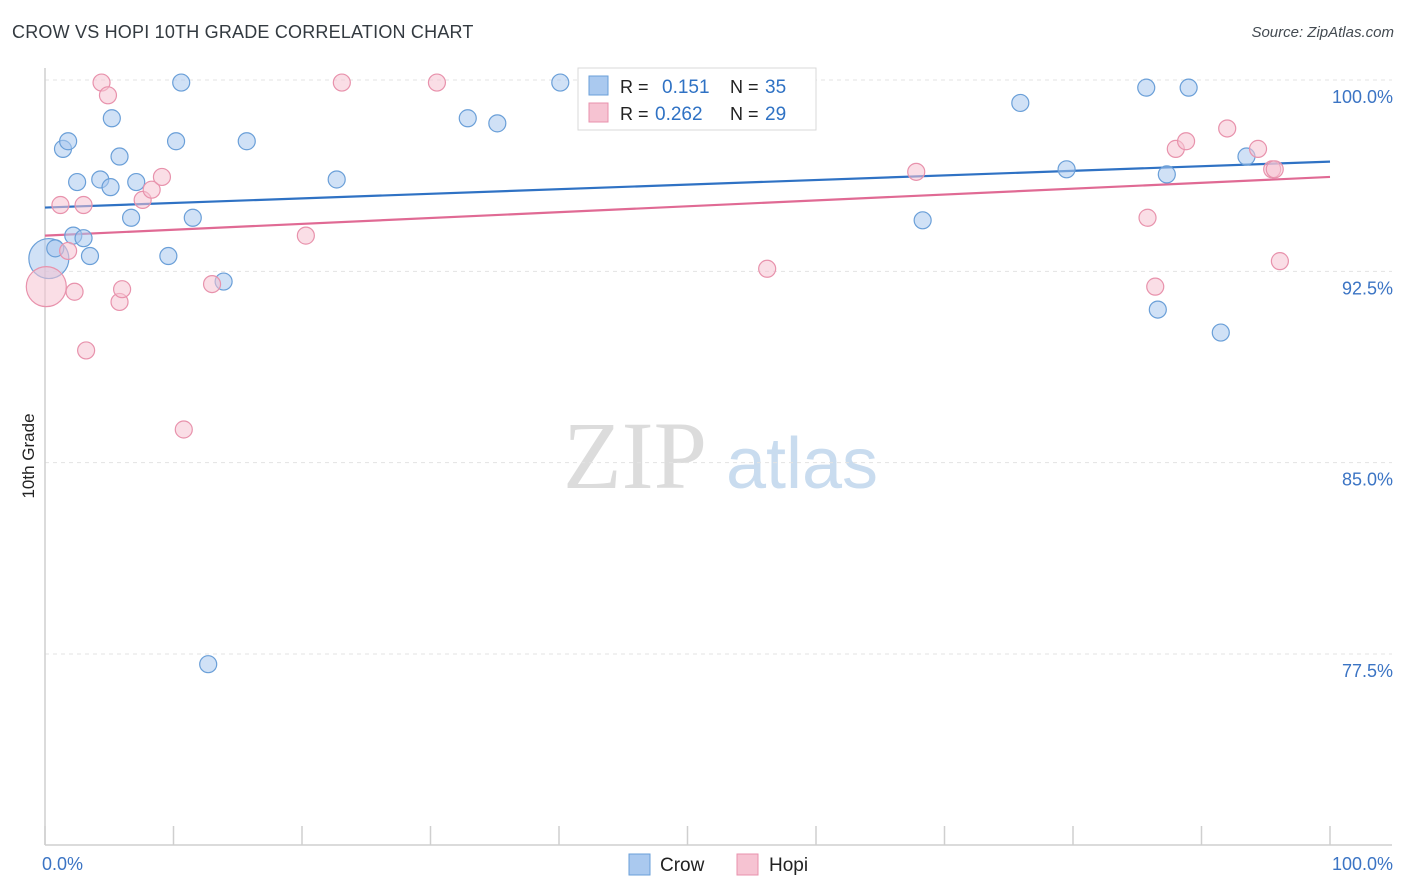 The width and height of the screenshot is (1406, 892). What do you see at coordinates (744, 114) in the screenshot?
I see `stats-hopi-n-label: N =` at bounding box center [744, 114].